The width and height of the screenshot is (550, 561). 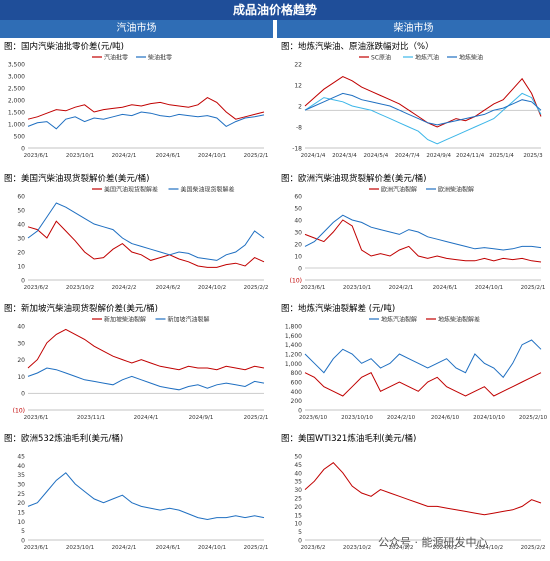 I want to click on y-tick-label: 25, so click(x=21, y=494).